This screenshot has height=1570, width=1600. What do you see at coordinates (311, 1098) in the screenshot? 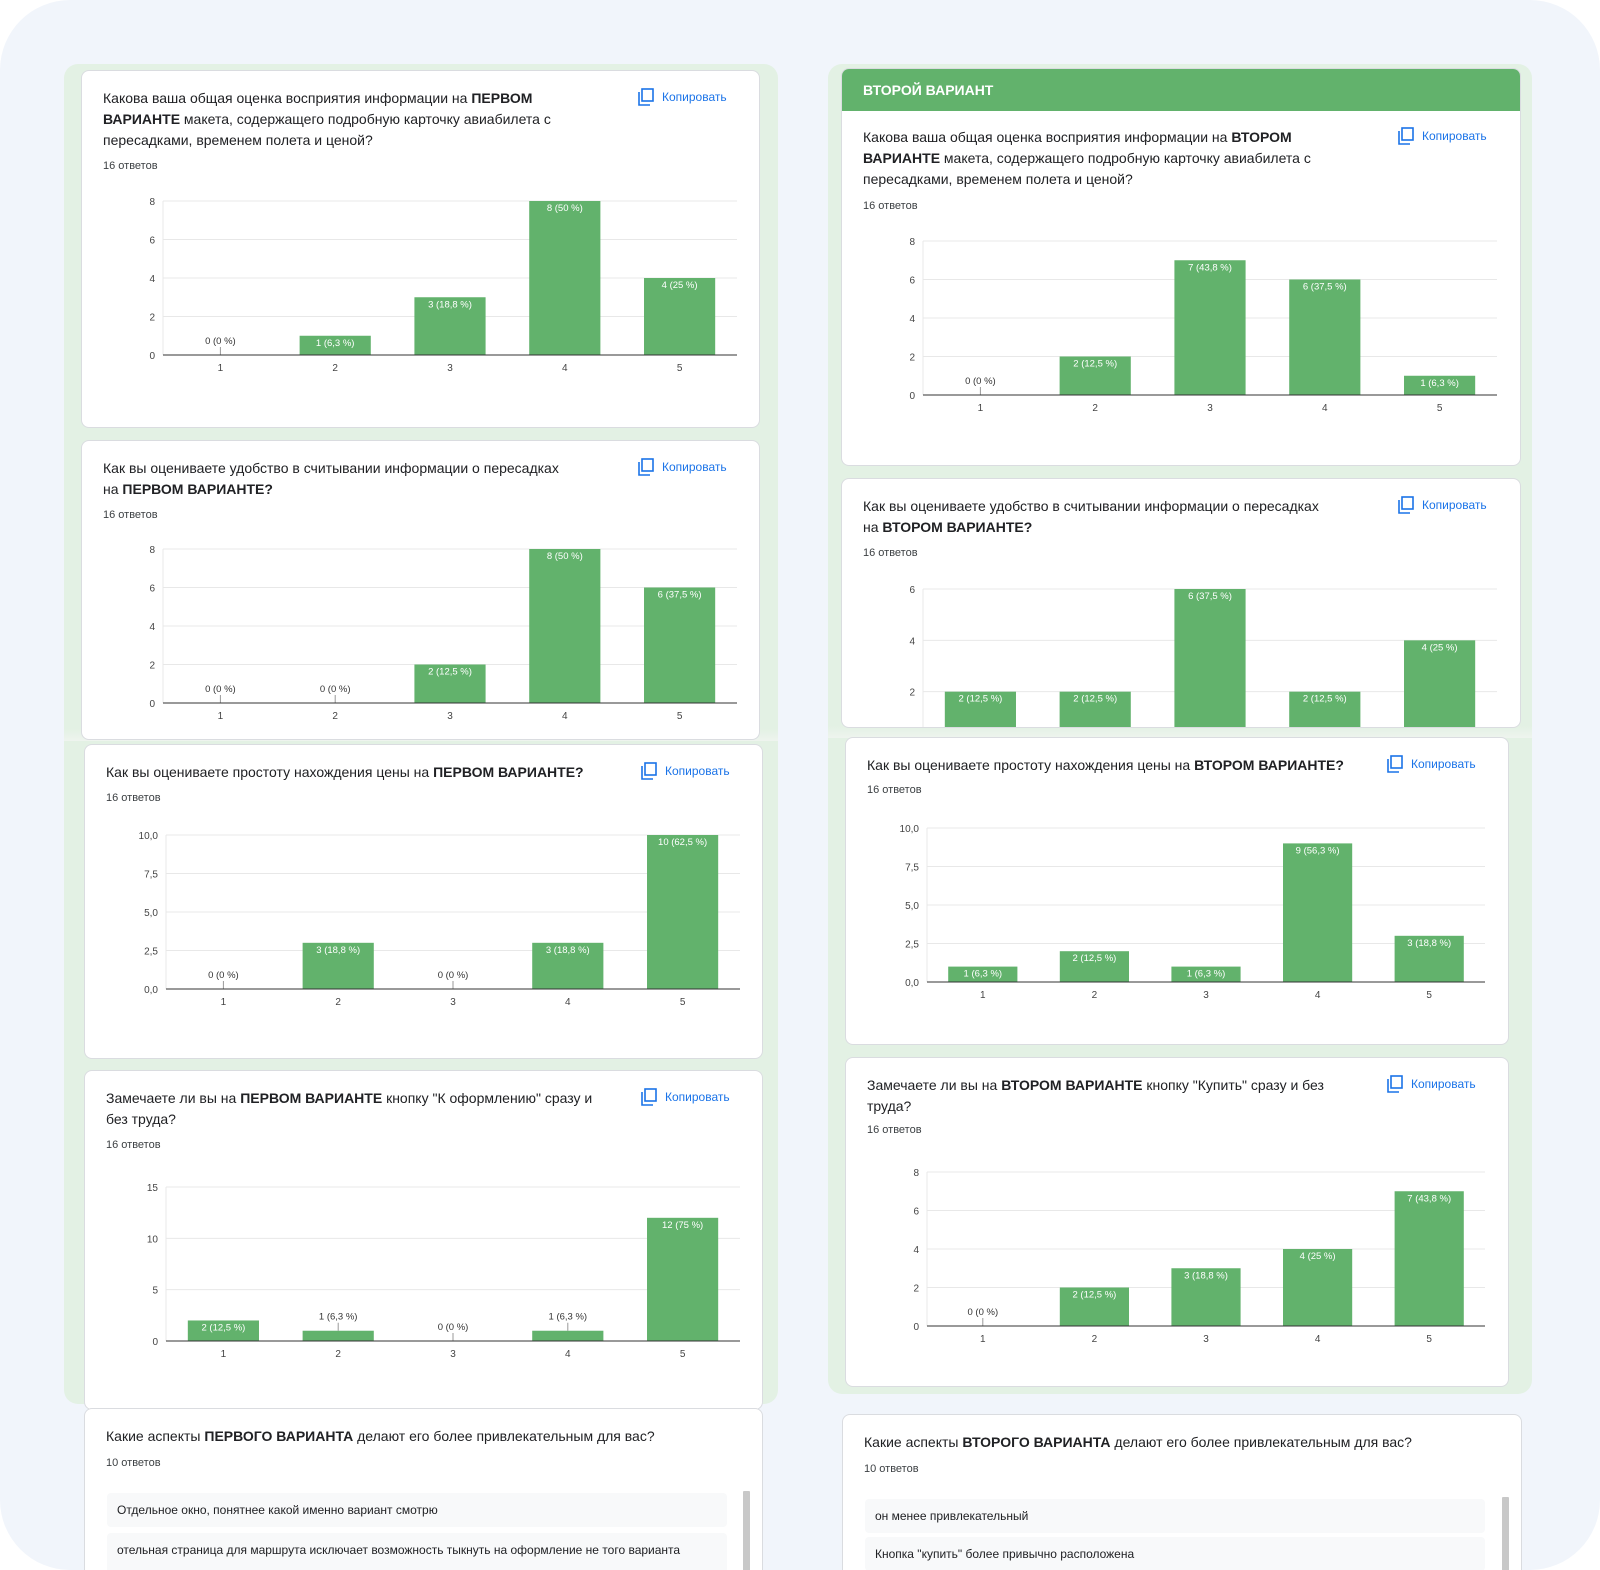
I see `question-text-bold: ПЕРВОМ ВАРИАНТЕ` at bounding box center [311, 1098].